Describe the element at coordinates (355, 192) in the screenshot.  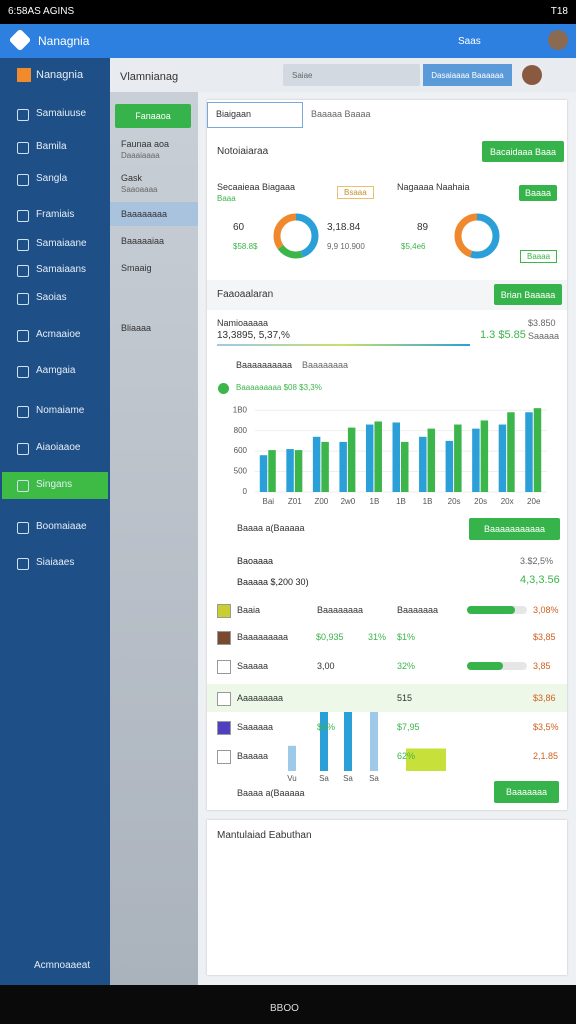
I see `donut-tag: Bsaaa` at that location.